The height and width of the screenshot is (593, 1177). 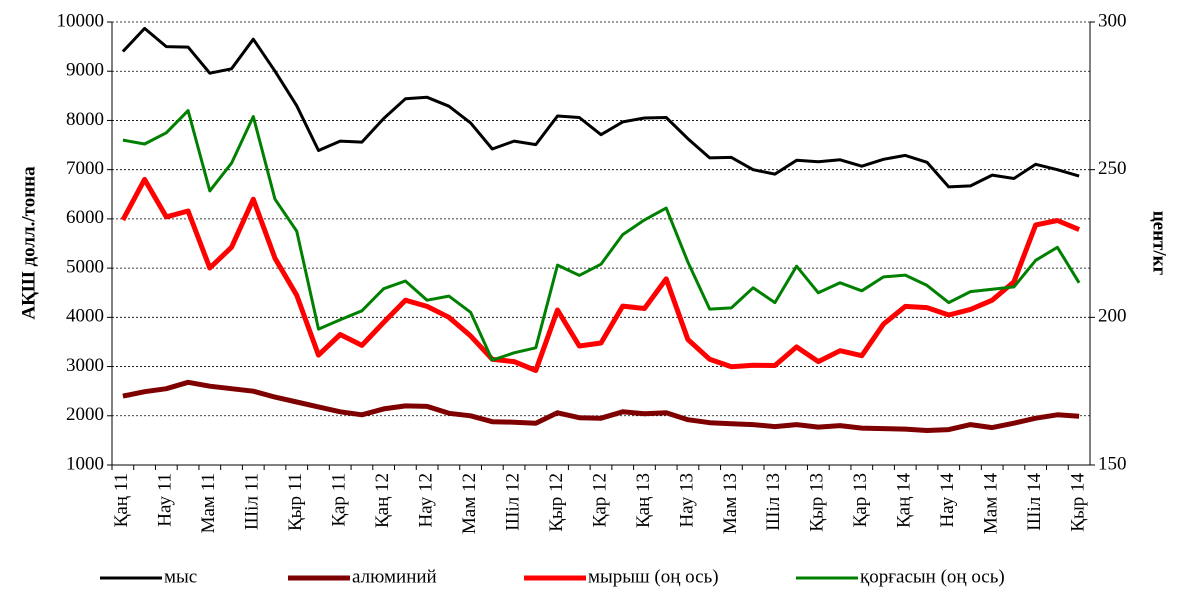 I want to click on x-tick-label: Нау 11, so click(x=165, y=500).